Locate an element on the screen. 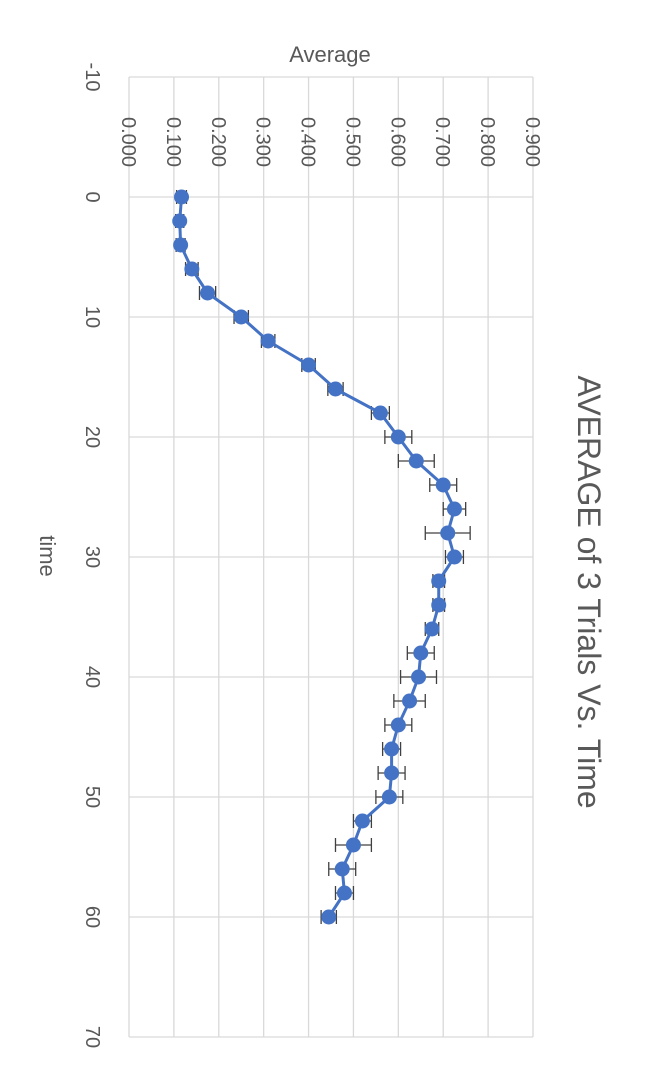 This screenshot has width=648, height=1089. x-tick-label: -10 is located at coordinates (92, 77).